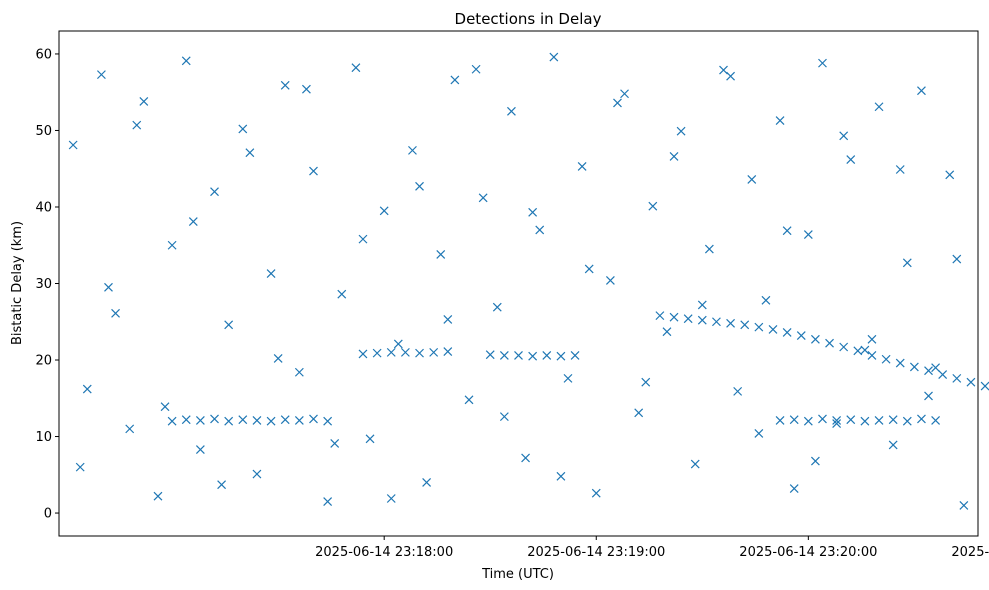 The image size is (989, 590). I want to click on y-tick-label: 20, so click(43, 361).